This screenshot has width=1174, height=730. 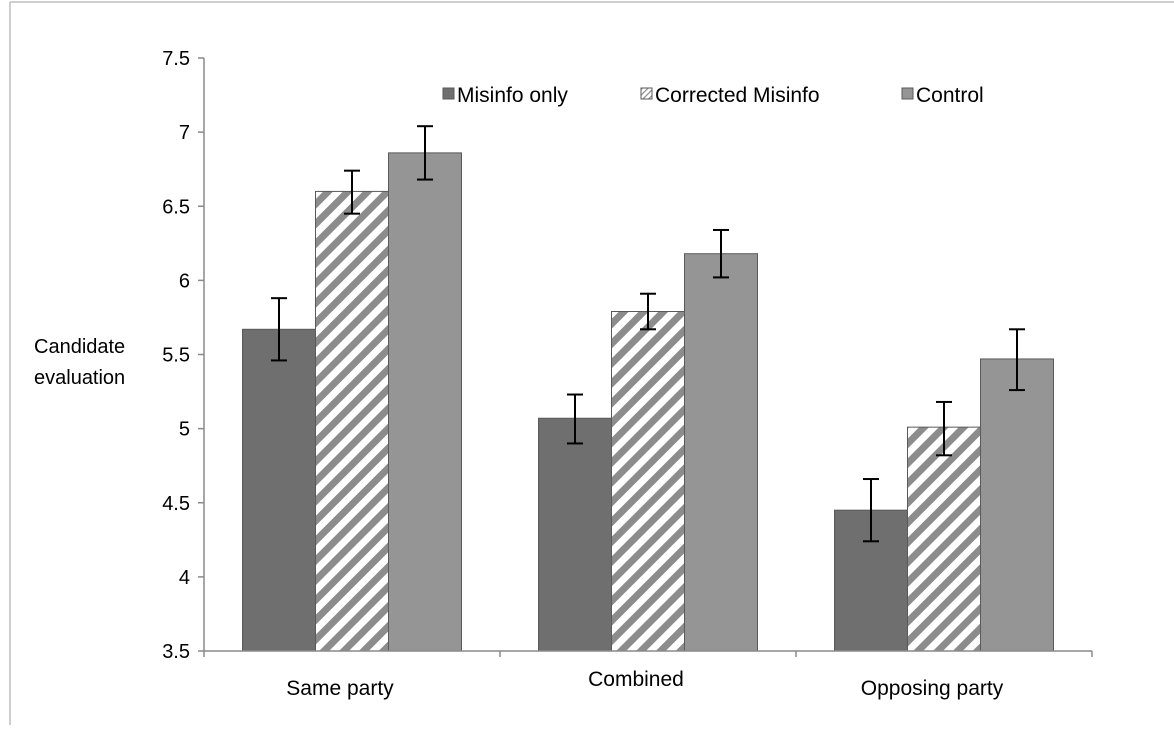 I want to click on y-tick-label: 7, so click(x=184, y=133).